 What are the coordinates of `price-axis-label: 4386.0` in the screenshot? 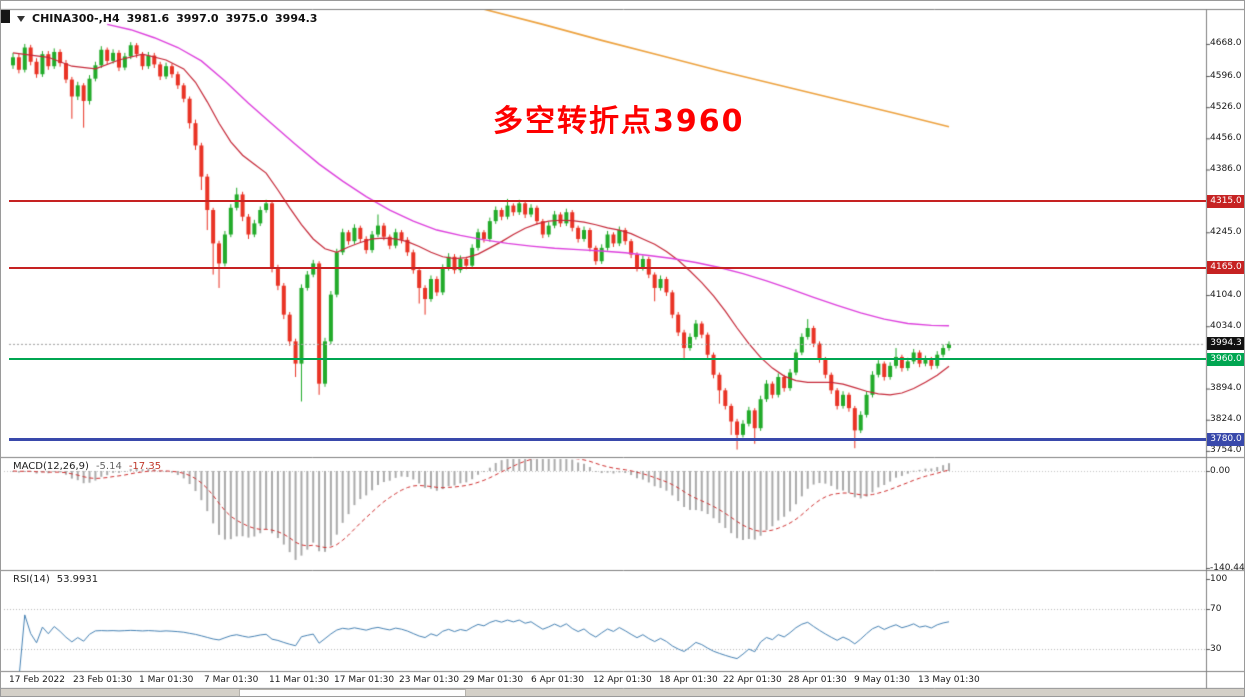 It's located at (1226, 169).